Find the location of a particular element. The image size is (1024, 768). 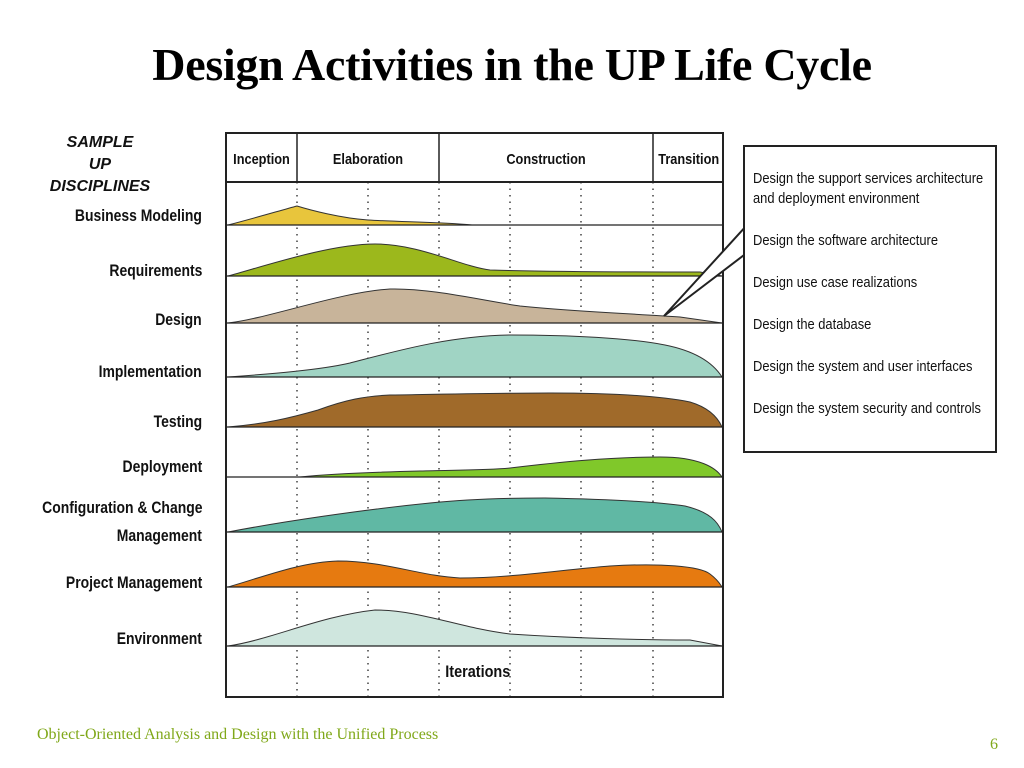

disciplines-header: SAMPLE UP DISCIPLINES is located at coordinates (100, 165).